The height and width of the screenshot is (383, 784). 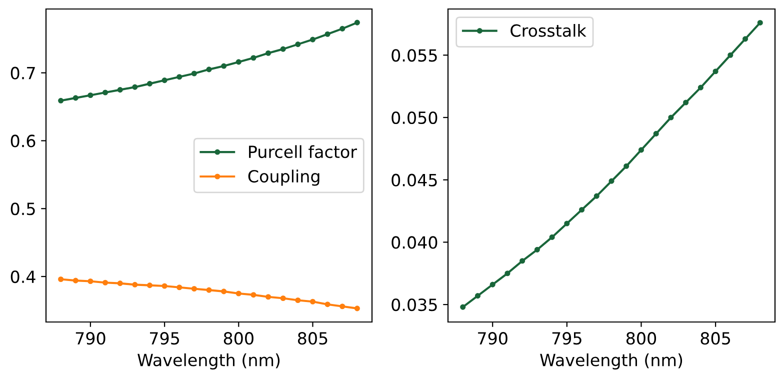 I want to click on y-tick-label: 0.055, so click(x=414, y=55).